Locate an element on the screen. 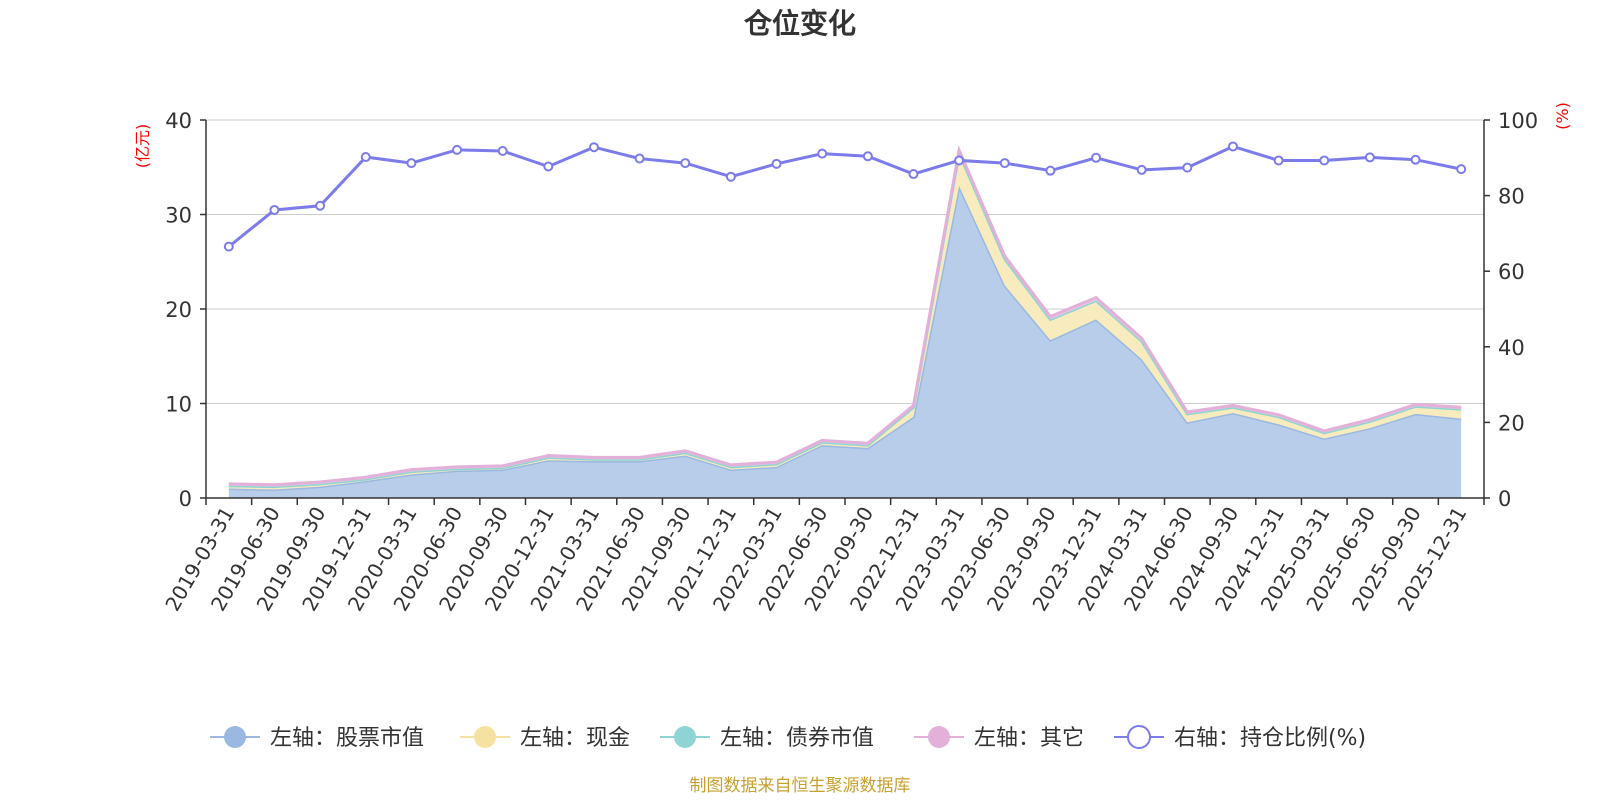 Image resolution: width=1600 pixels, height=800 pixels. legend-item-1: 左轴：现金 is located at coordinates (545, 738).